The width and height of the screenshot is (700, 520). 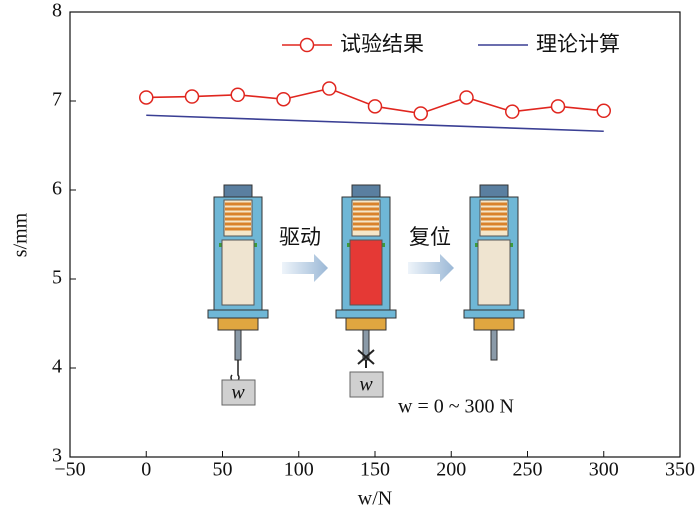 I want to click on x-tick-label: 350, so click(x=680, y=470).